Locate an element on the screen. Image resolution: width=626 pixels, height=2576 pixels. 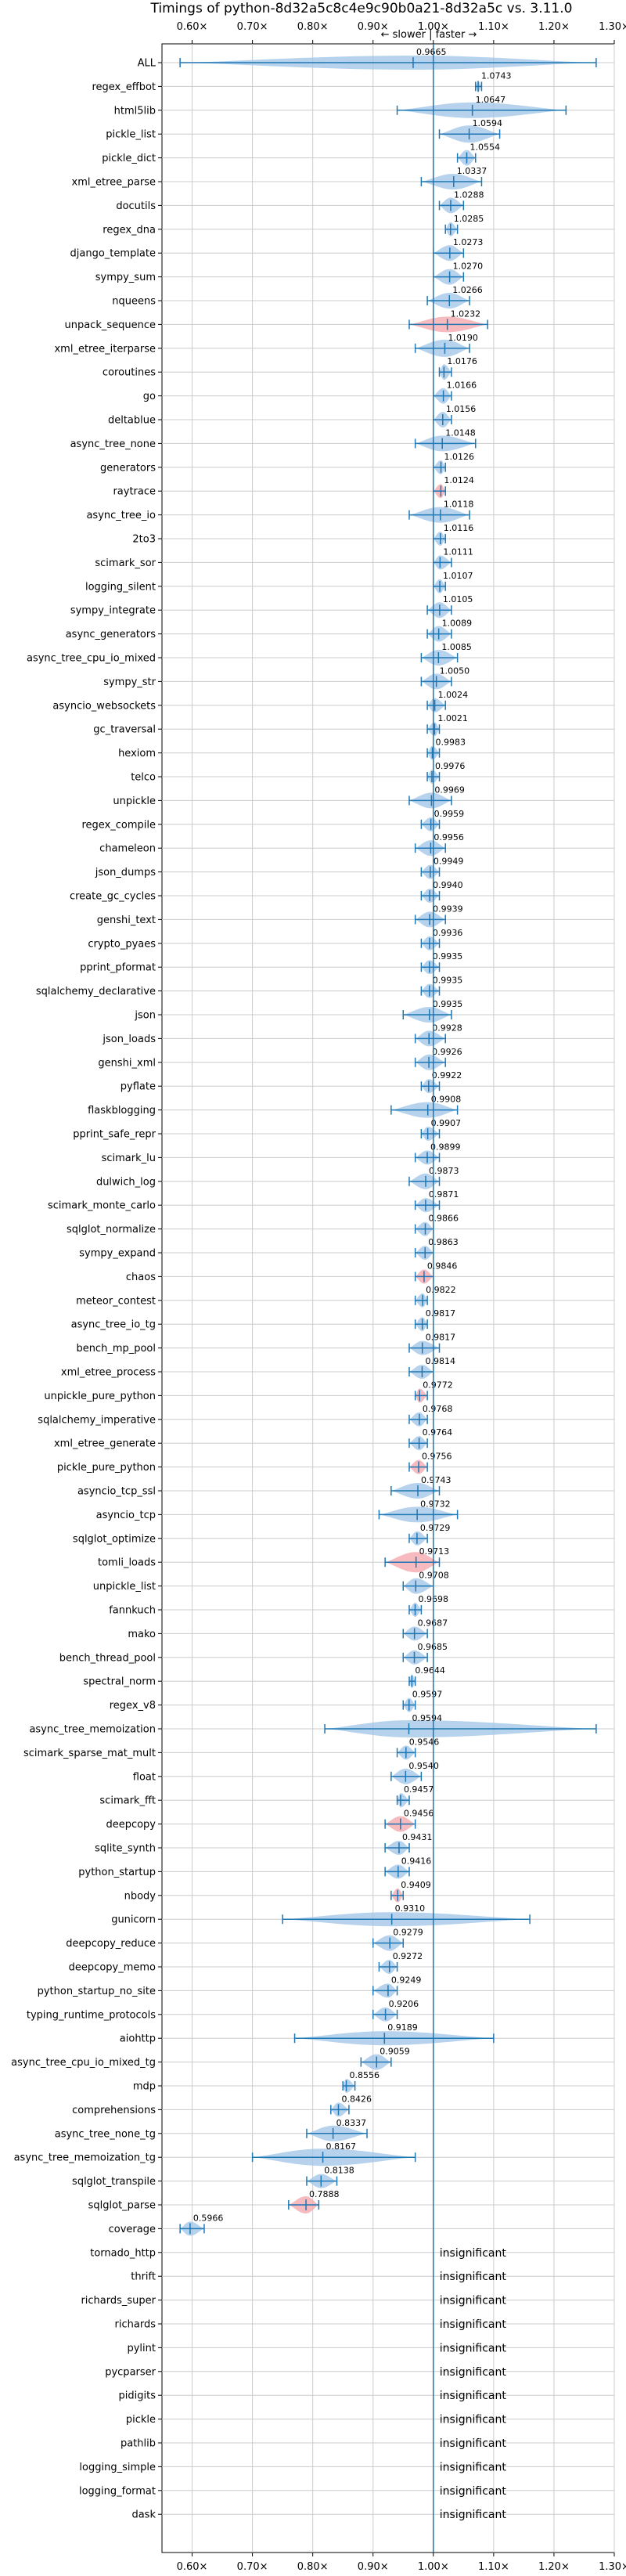
benchmark-row: sqlglot_optimize 0.9729 is located at coordinates (343, 1535).